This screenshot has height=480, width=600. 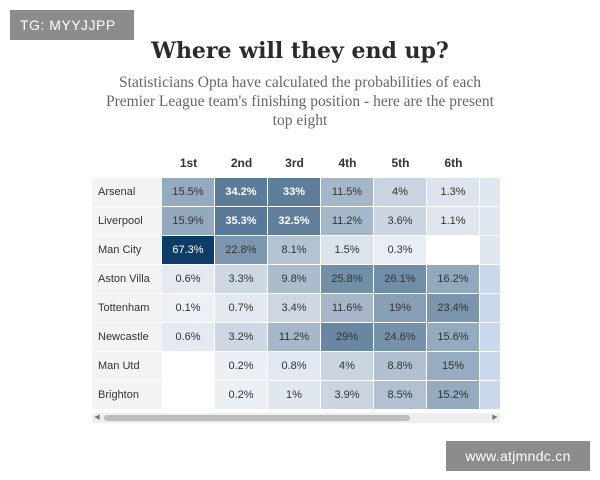 I want to click on row-label: Aston Villa, so click(x=127, y=279).